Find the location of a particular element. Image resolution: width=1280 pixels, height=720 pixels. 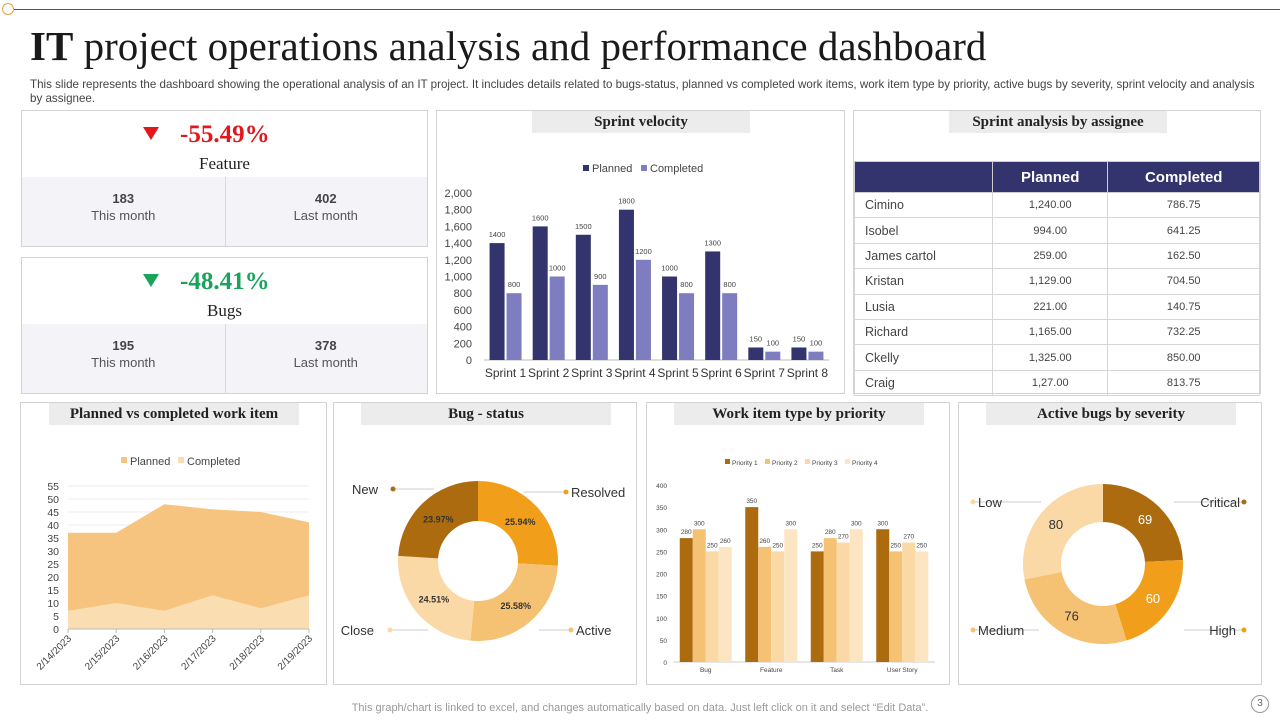

data-label: 150 is located at coordinates (799, 338).